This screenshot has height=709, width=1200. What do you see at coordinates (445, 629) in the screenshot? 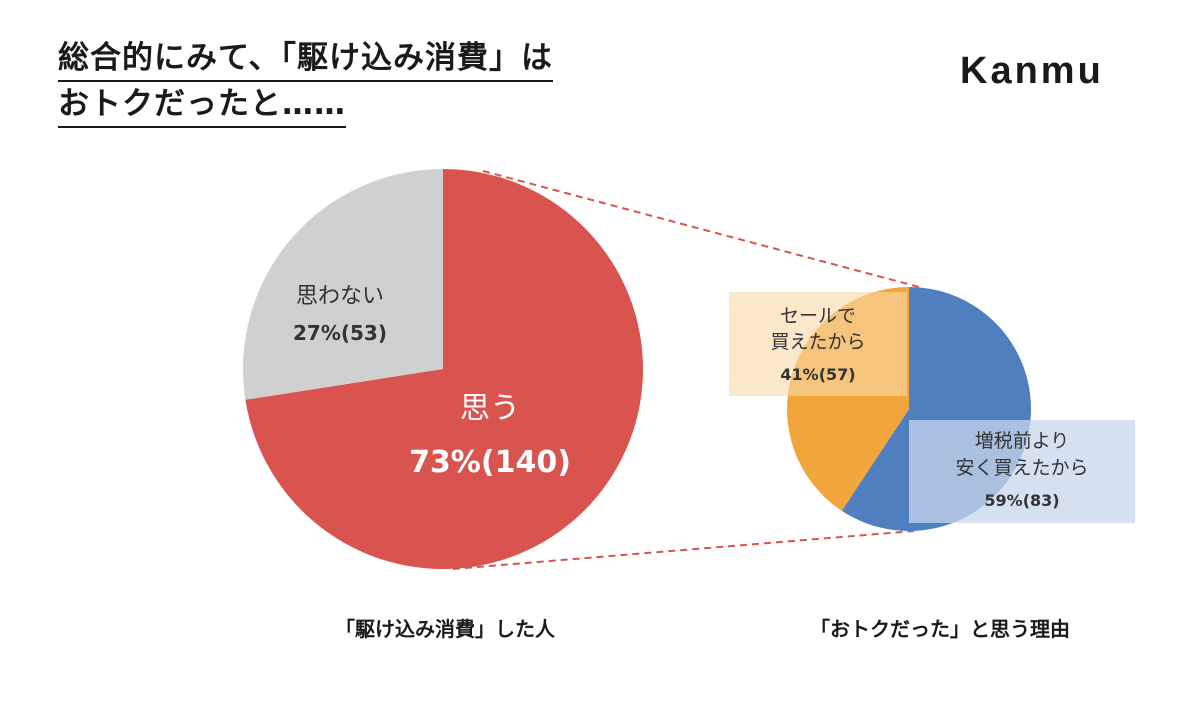
I see `caption-left-chart: 「駆け込み消費」した人` at bounding box center [445, 629].